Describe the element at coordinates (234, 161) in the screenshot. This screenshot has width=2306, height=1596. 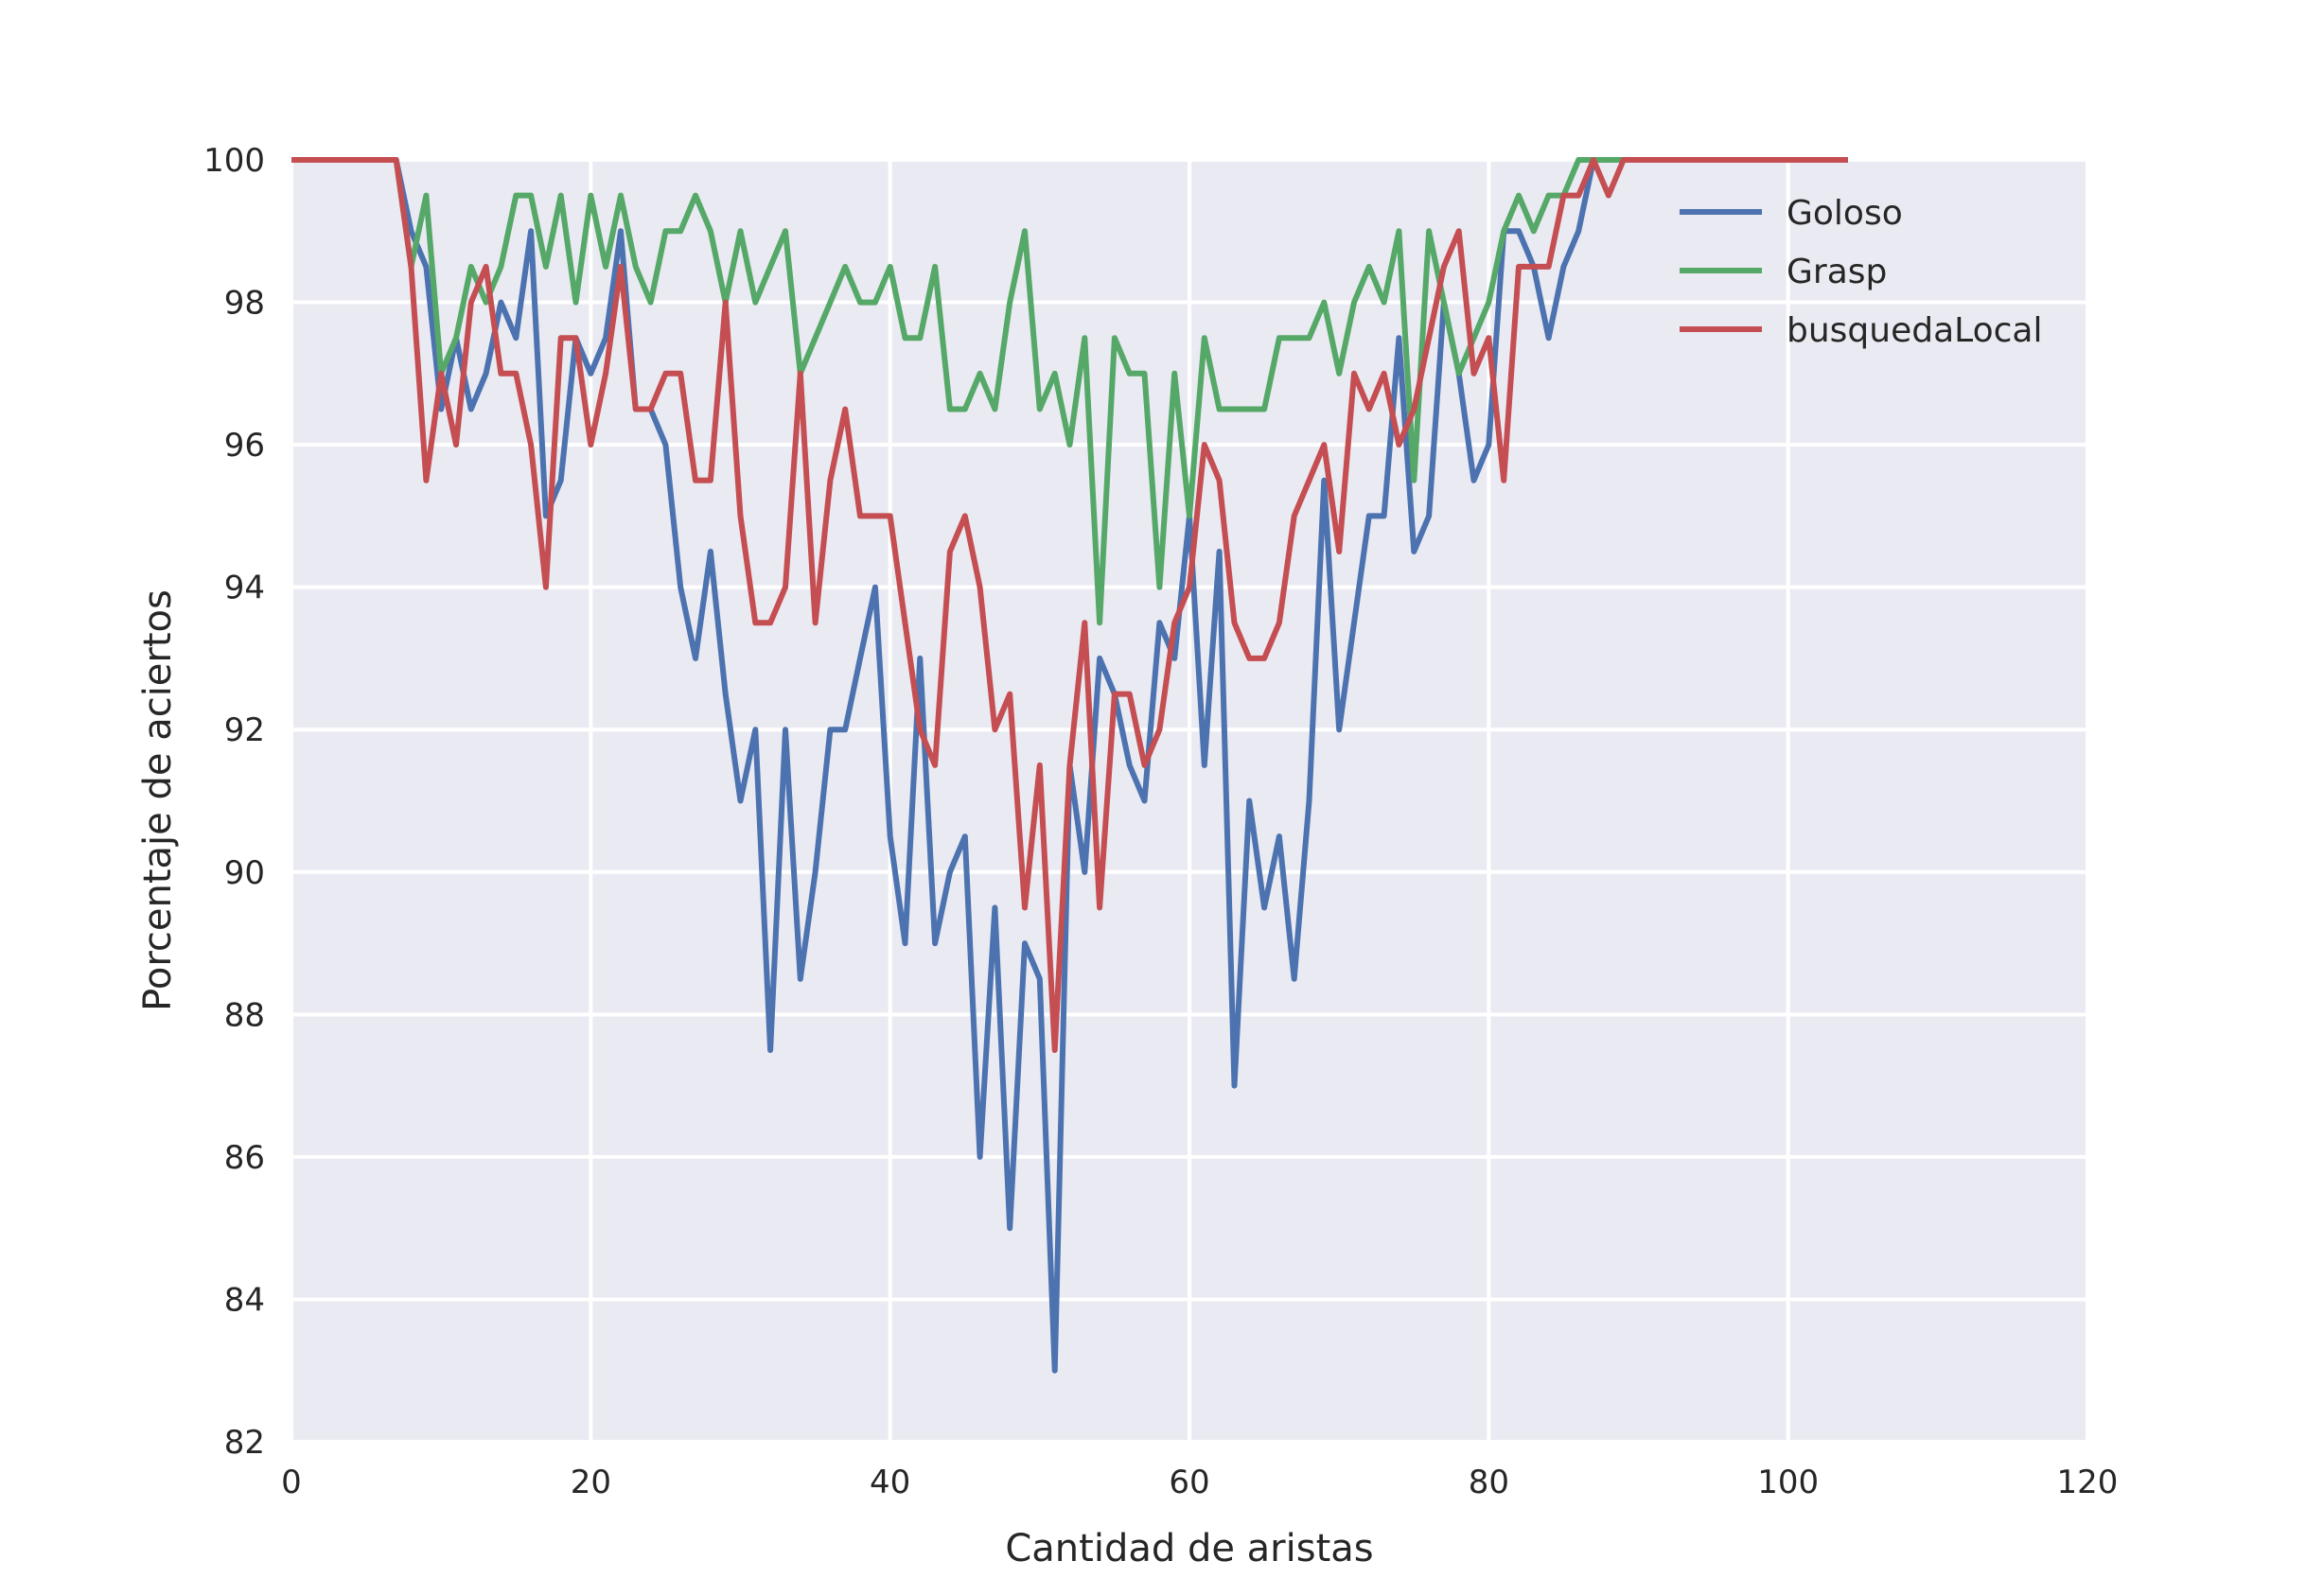
I see `y-tick-label: 100` at that location.